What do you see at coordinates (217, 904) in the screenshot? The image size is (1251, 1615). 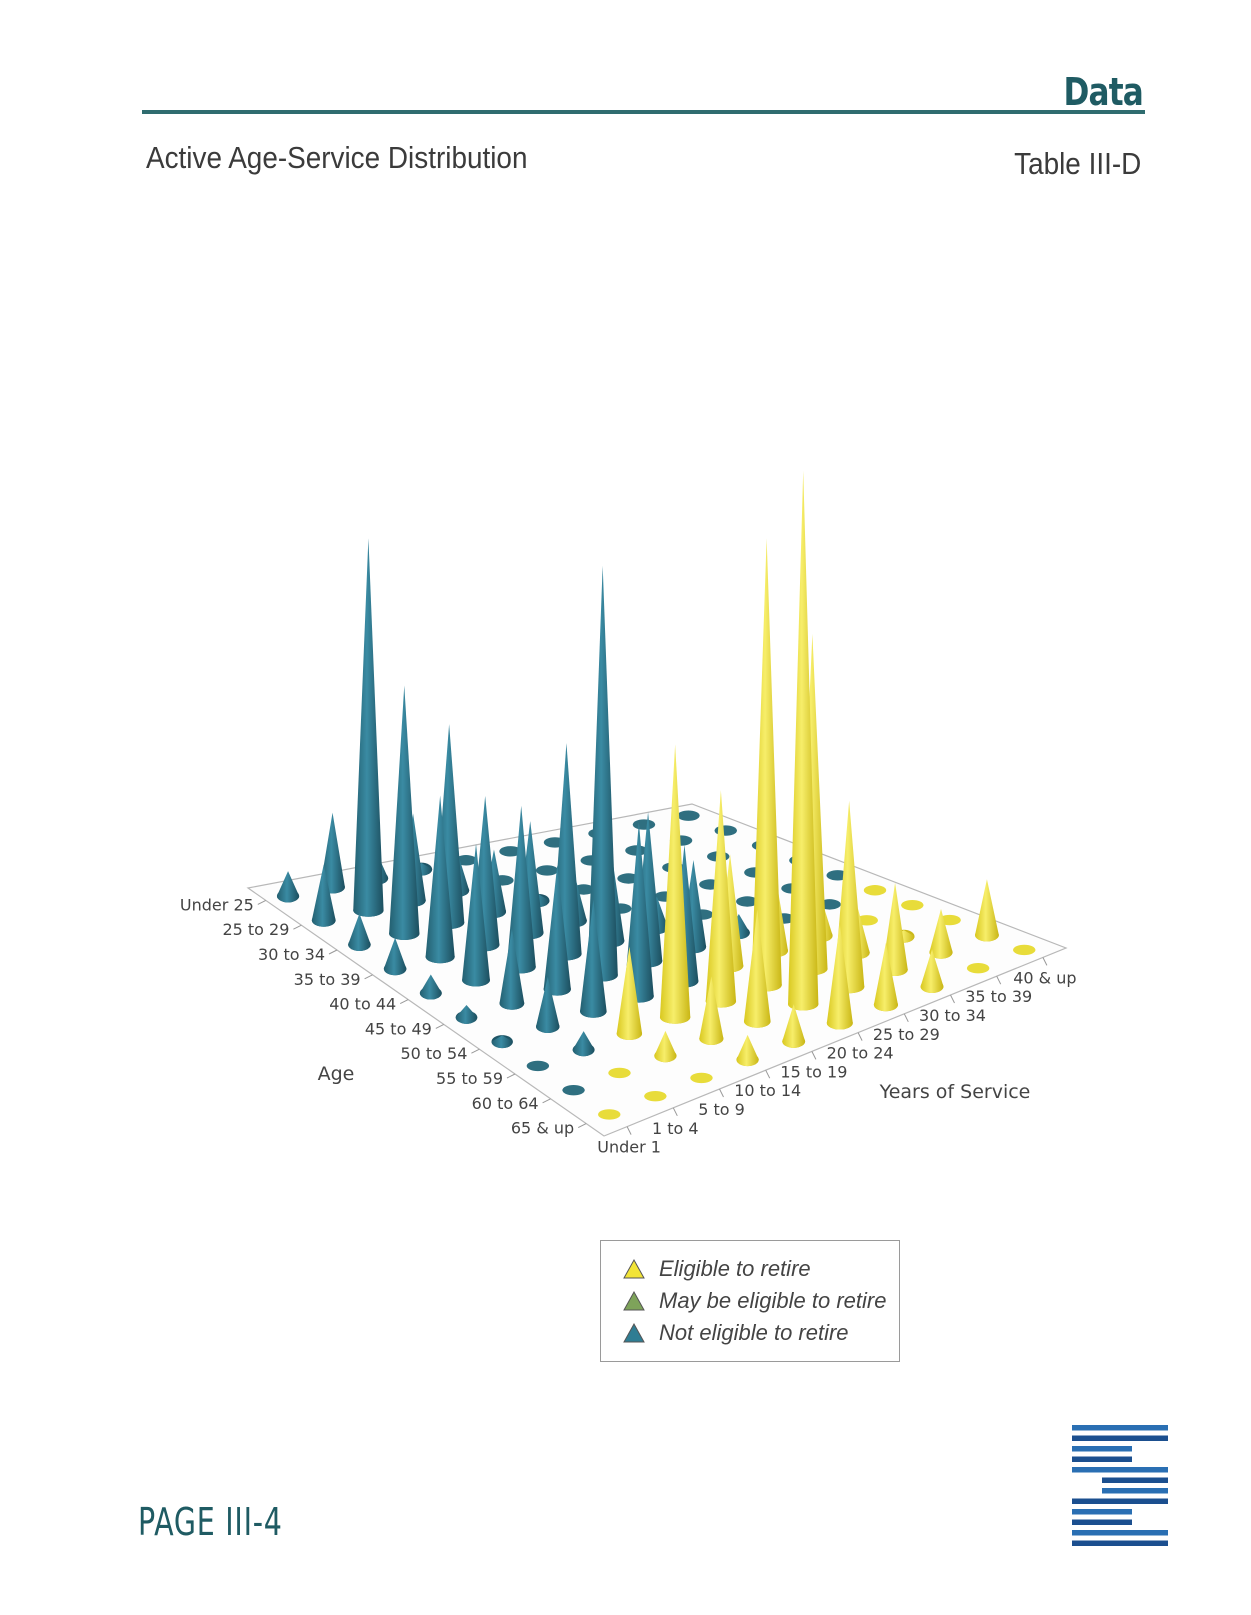 I see `age-tick-label: Under 25` at bounding box center [217, 904].